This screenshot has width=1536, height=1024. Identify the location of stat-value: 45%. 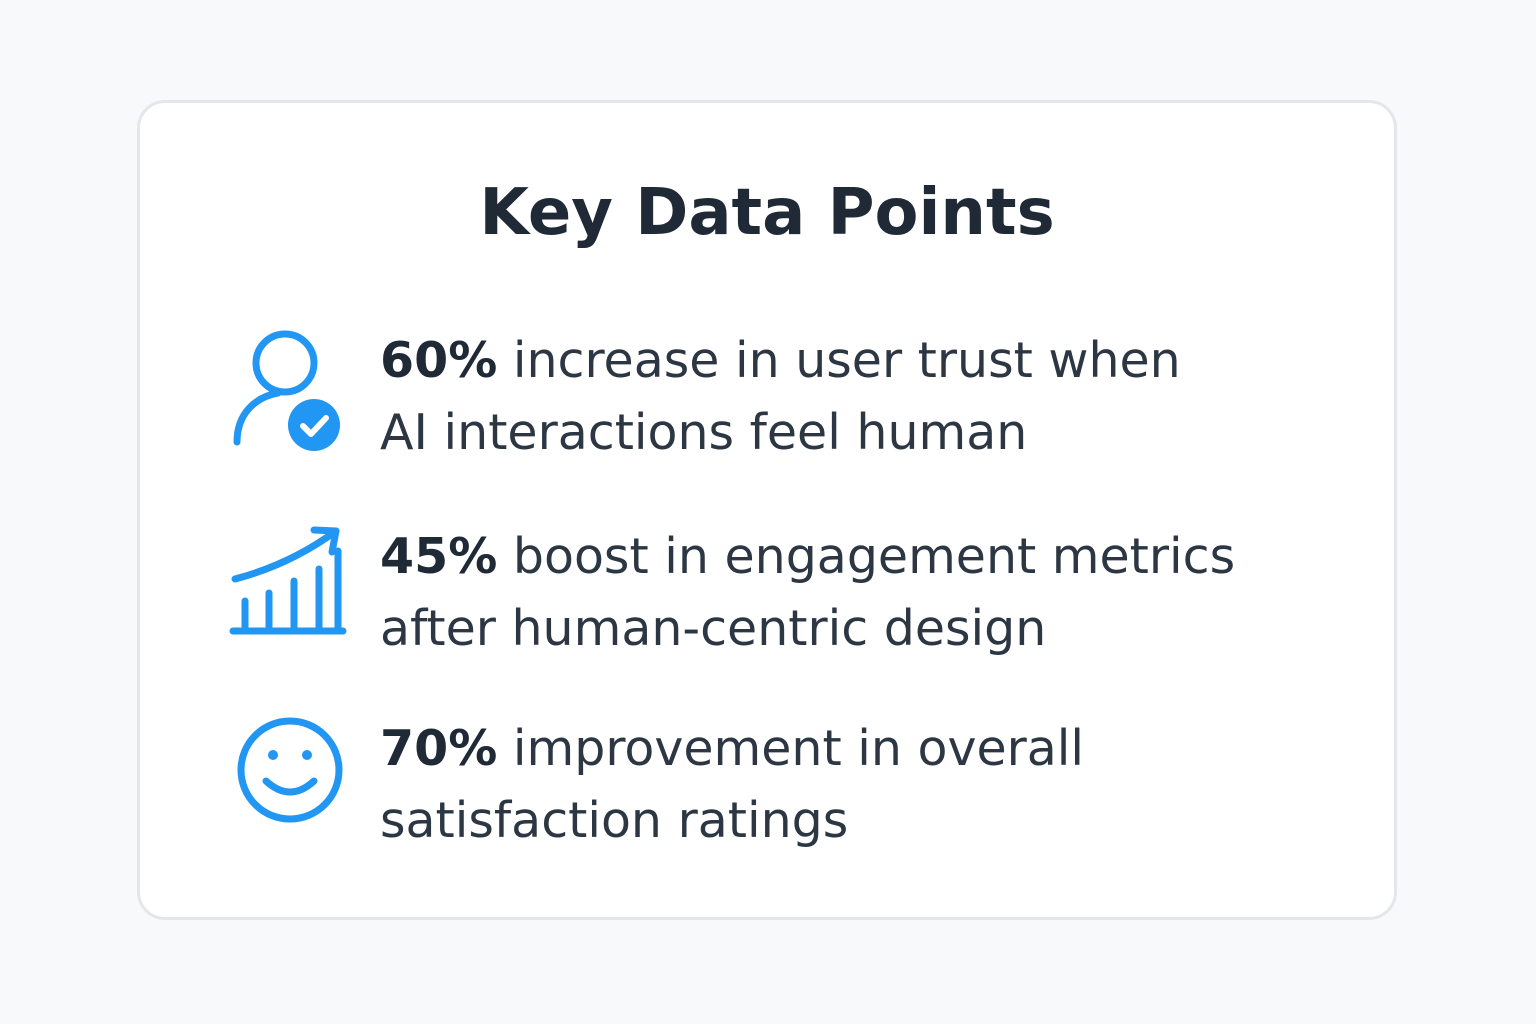
(439, 556).